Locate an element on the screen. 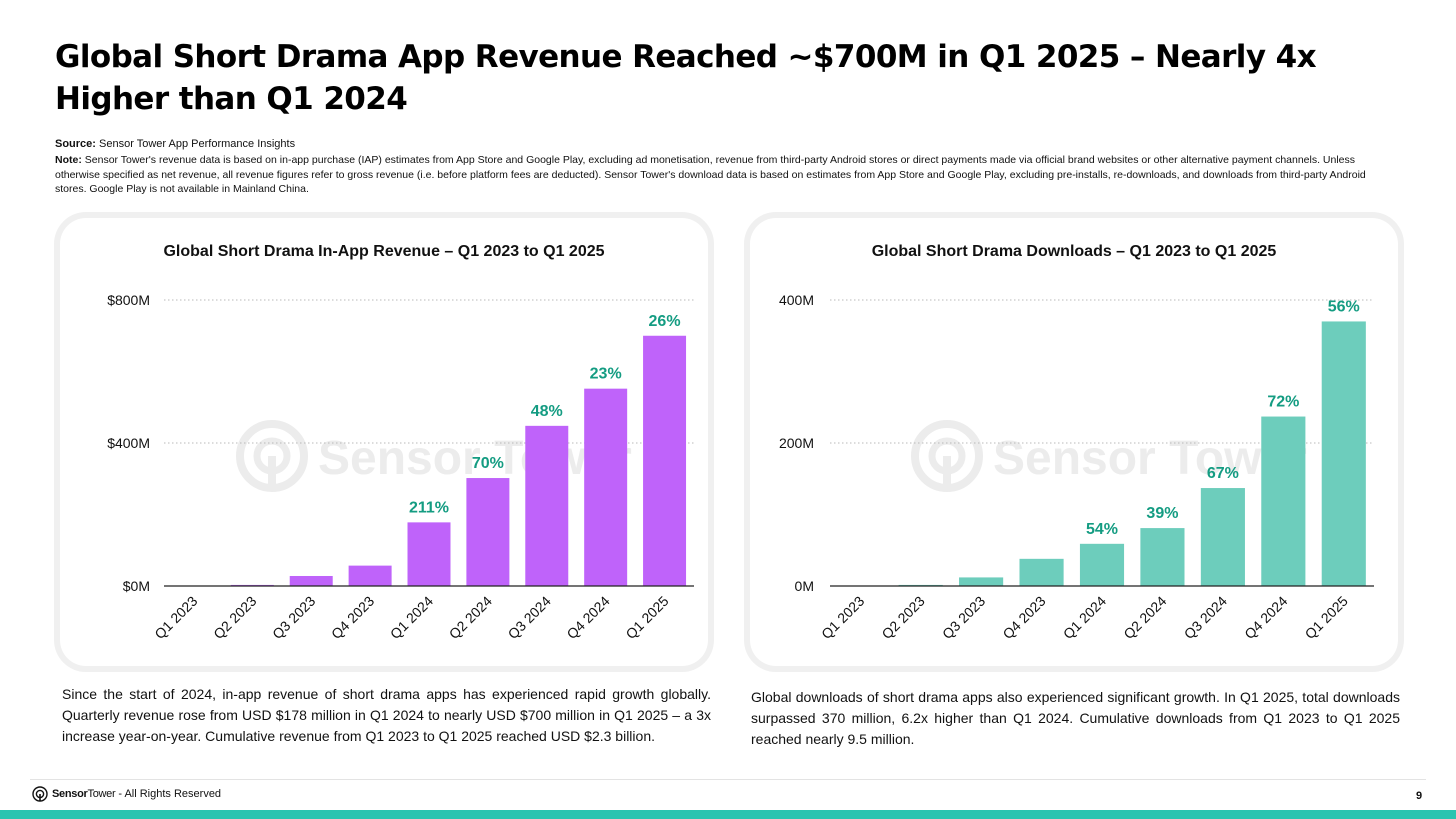  data-label: 67% is located at coordinates (1223, 473).